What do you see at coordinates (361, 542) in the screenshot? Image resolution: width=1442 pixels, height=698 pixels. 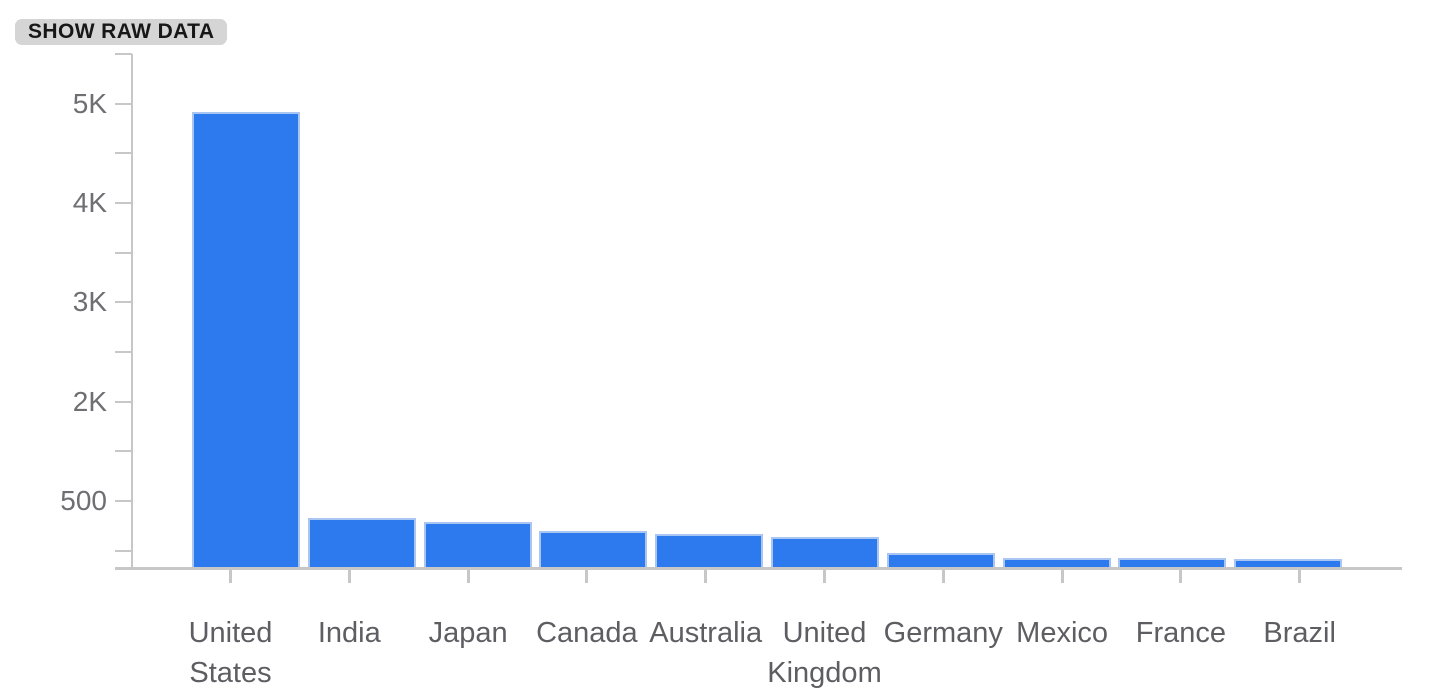 I see `bar-india` at bounding box center [361, 542].